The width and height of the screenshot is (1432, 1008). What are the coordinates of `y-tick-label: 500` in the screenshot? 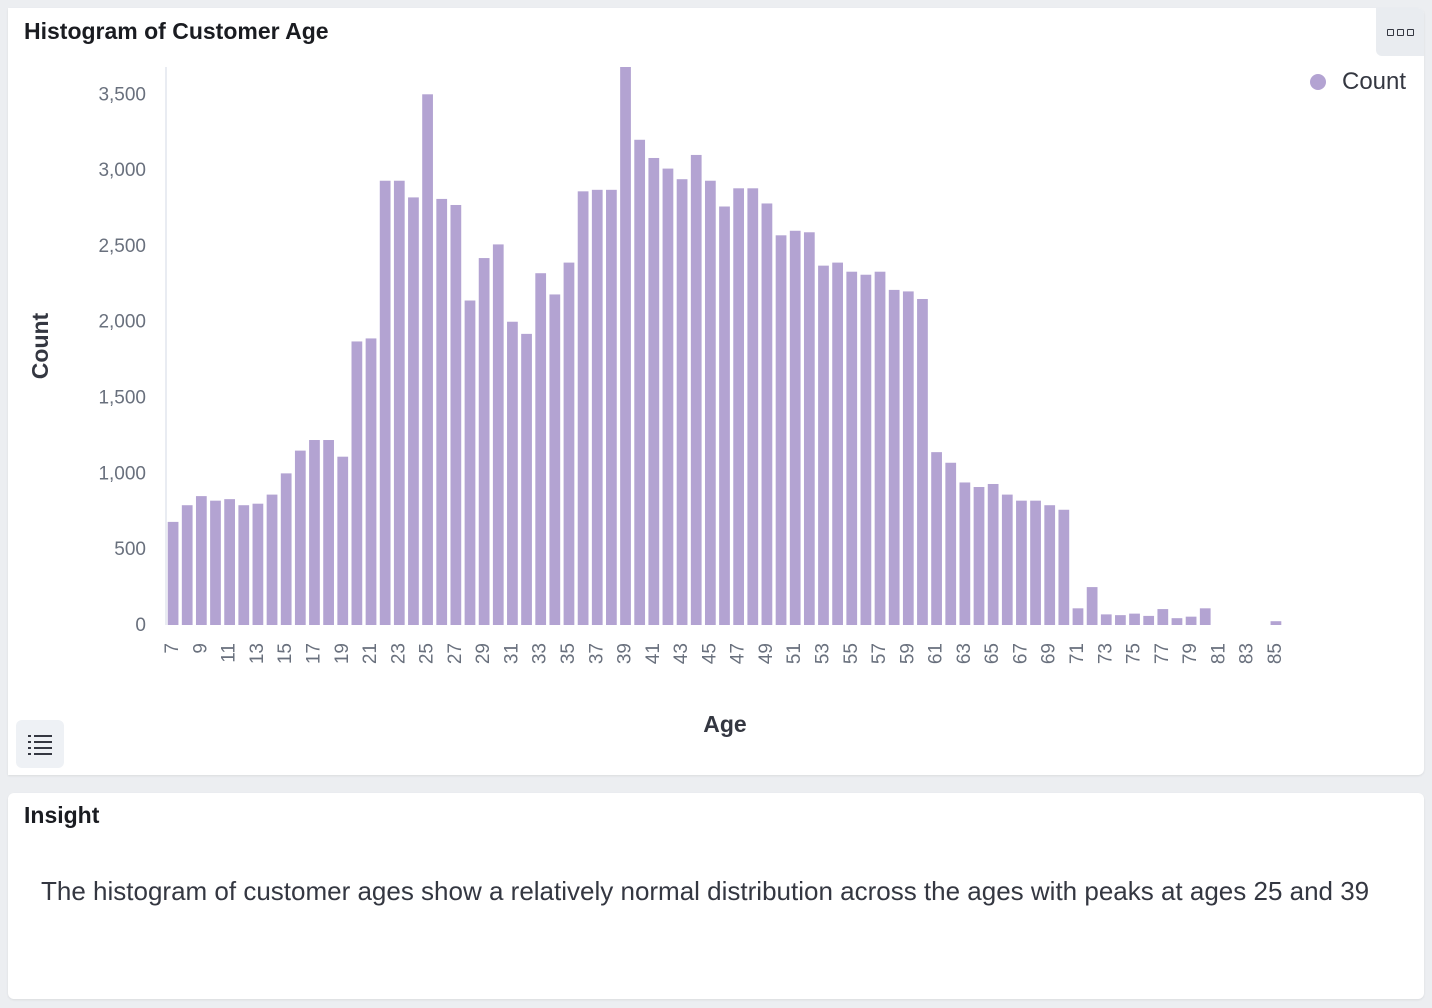 It's located at (130, 549).